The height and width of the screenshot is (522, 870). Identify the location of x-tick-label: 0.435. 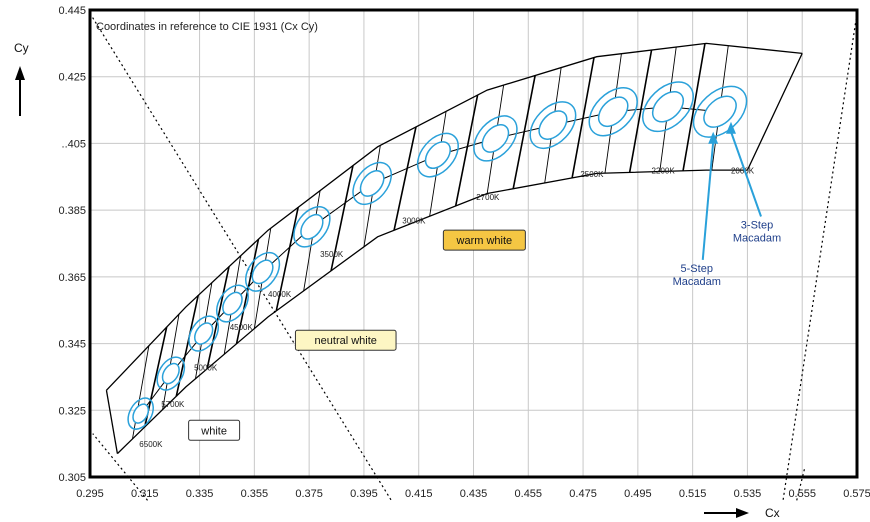
(474, 494).